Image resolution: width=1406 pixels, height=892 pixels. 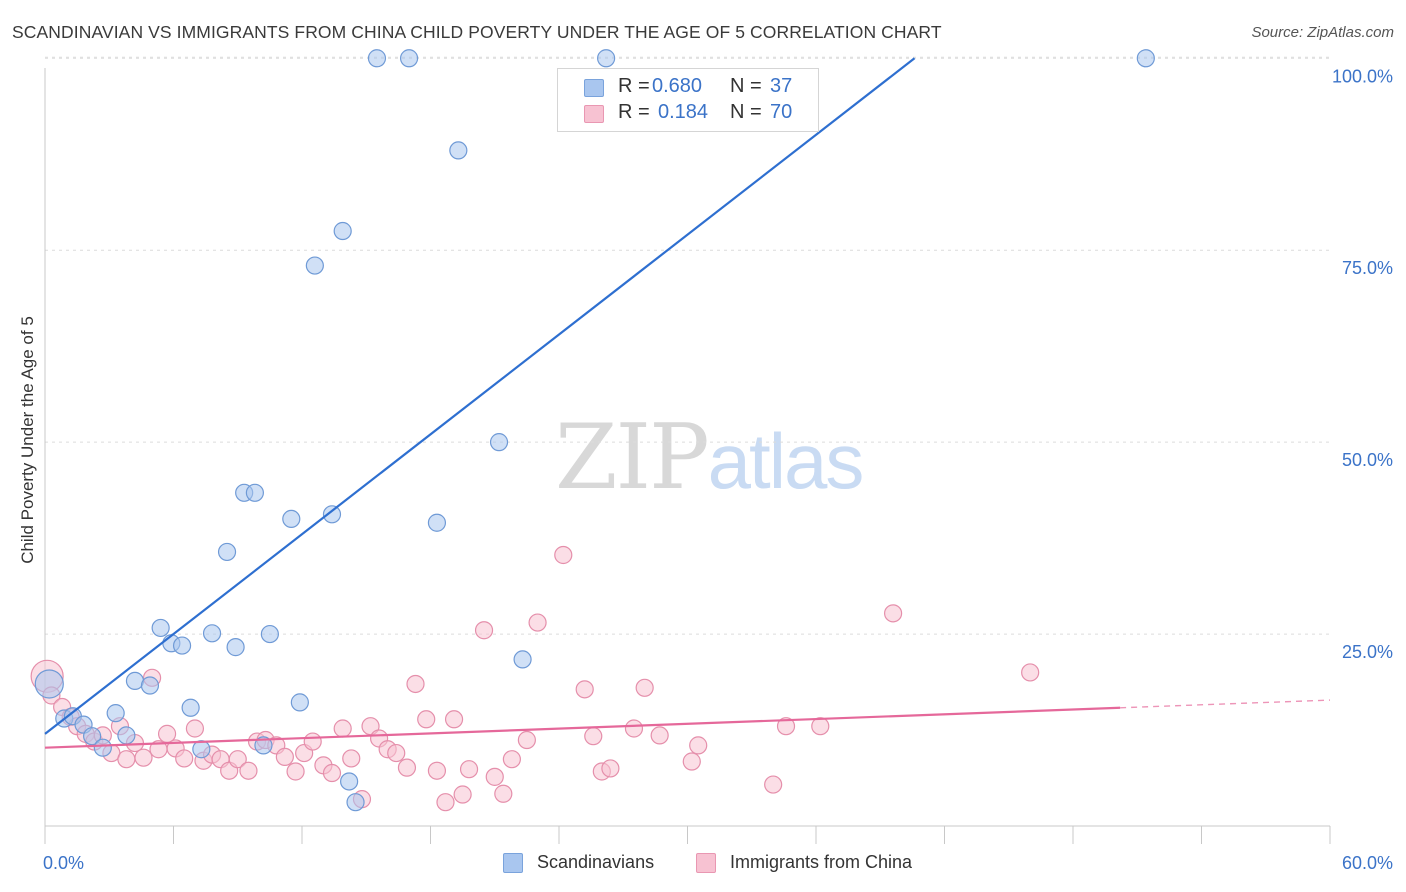 What do you see at coordinates (781, 86) in the screenshot?
I see `legend-n-value: 37` at bounding box center [781, 86].